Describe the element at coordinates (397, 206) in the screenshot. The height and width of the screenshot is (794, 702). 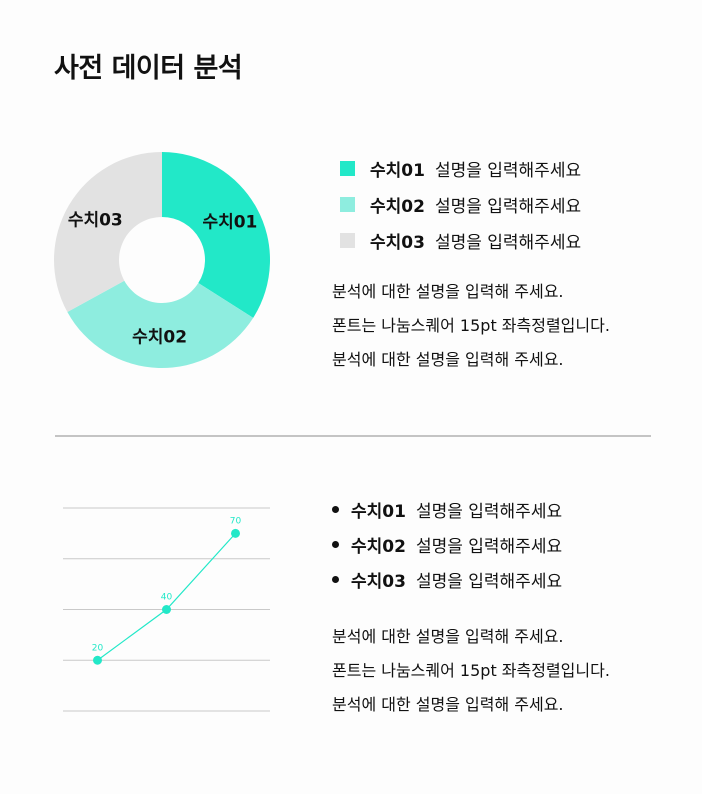
I see `legend-series-label: 수치02` at that location.